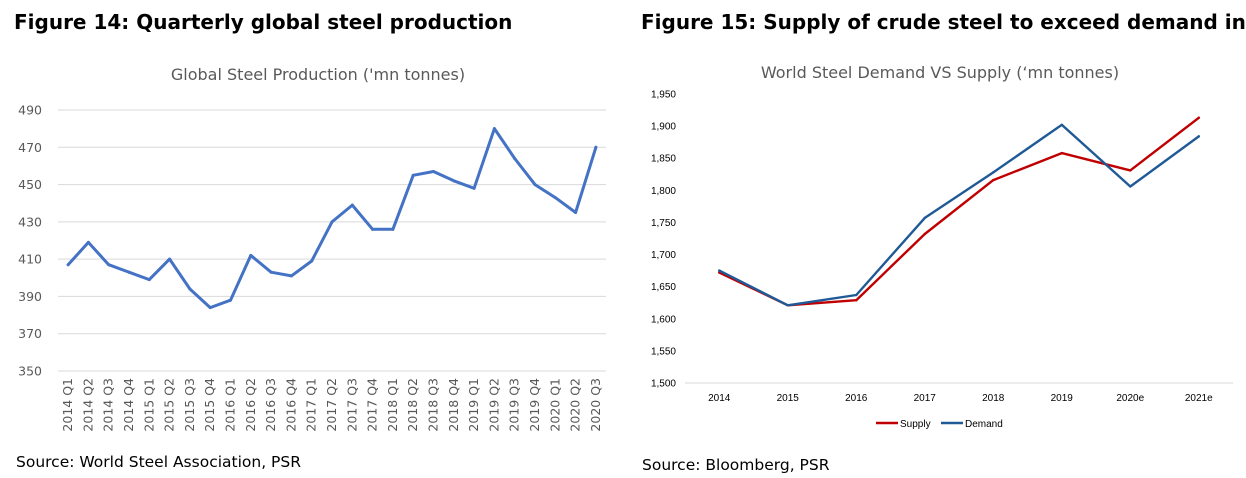 Image resolution: width=1246 pixels, height=478 pixels. I want to click on chart15-x-tick-label: 2014, so click(719, 398).